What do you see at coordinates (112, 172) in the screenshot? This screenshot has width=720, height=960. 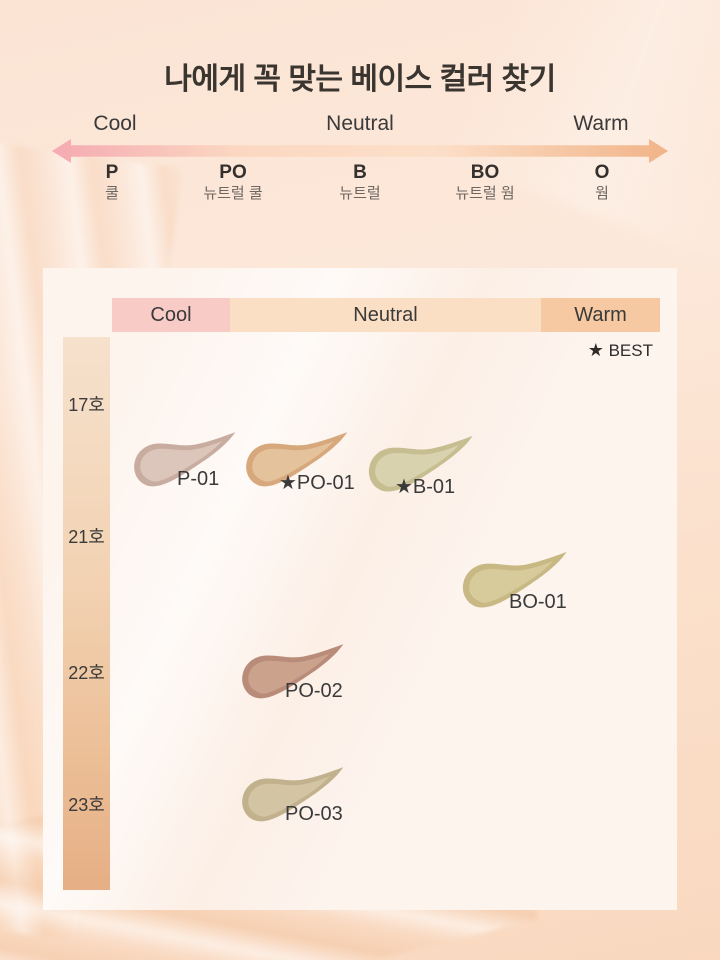 I see `tone-code: P` at bounding box center [112, 172].